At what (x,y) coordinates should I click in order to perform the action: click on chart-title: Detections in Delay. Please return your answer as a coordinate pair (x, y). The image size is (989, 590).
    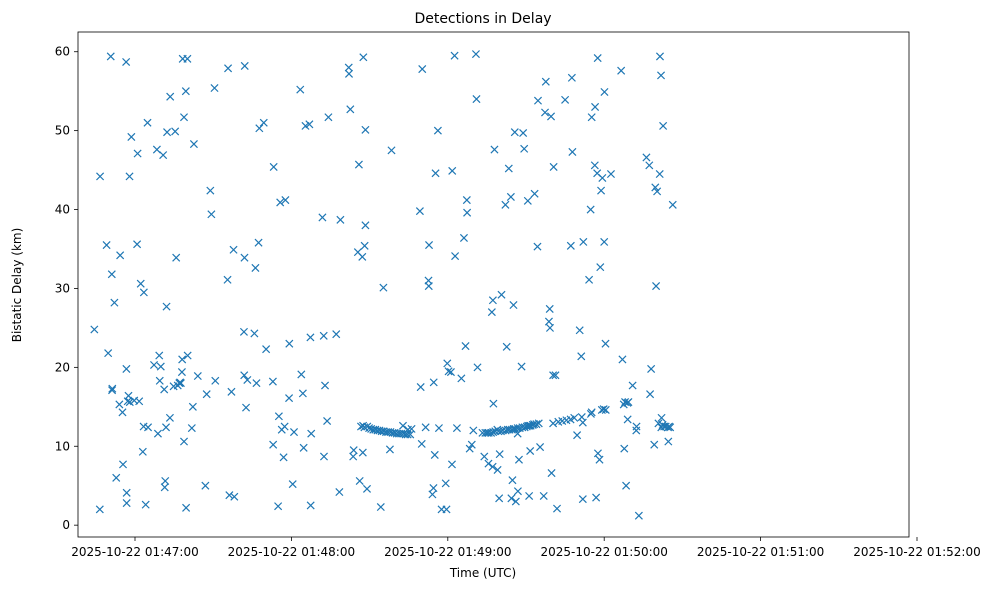
    Looking at the image, I should click on (482, 19).